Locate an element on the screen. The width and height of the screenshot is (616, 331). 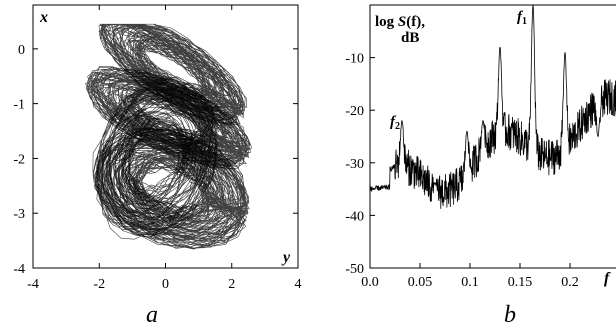
spectrum-x-ticks: 0.0 0.05 0.1 0.15 0.2 is located at coordinates (470, 276).